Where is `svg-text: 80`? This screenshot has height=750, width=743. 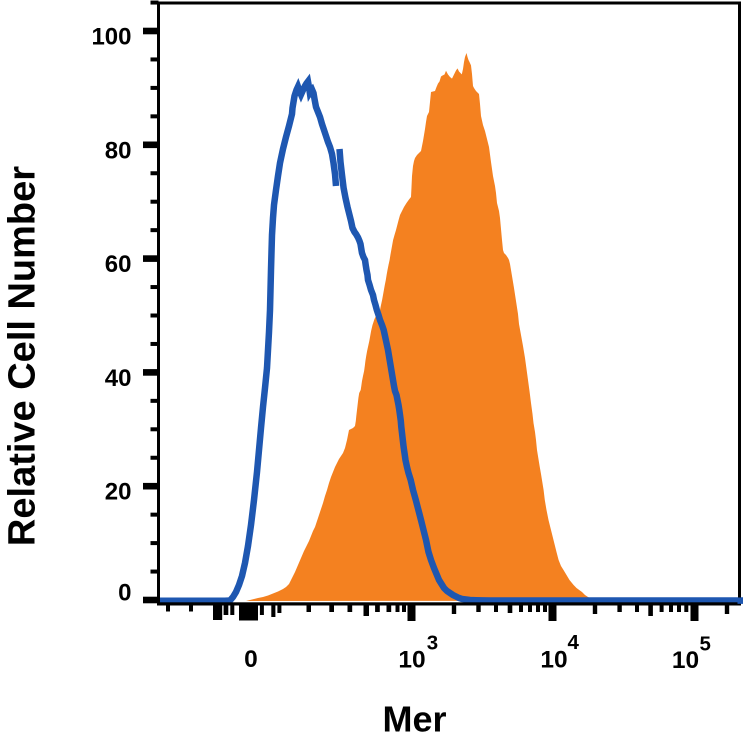
svg-text: 80 is located at coordinates (118, 150).